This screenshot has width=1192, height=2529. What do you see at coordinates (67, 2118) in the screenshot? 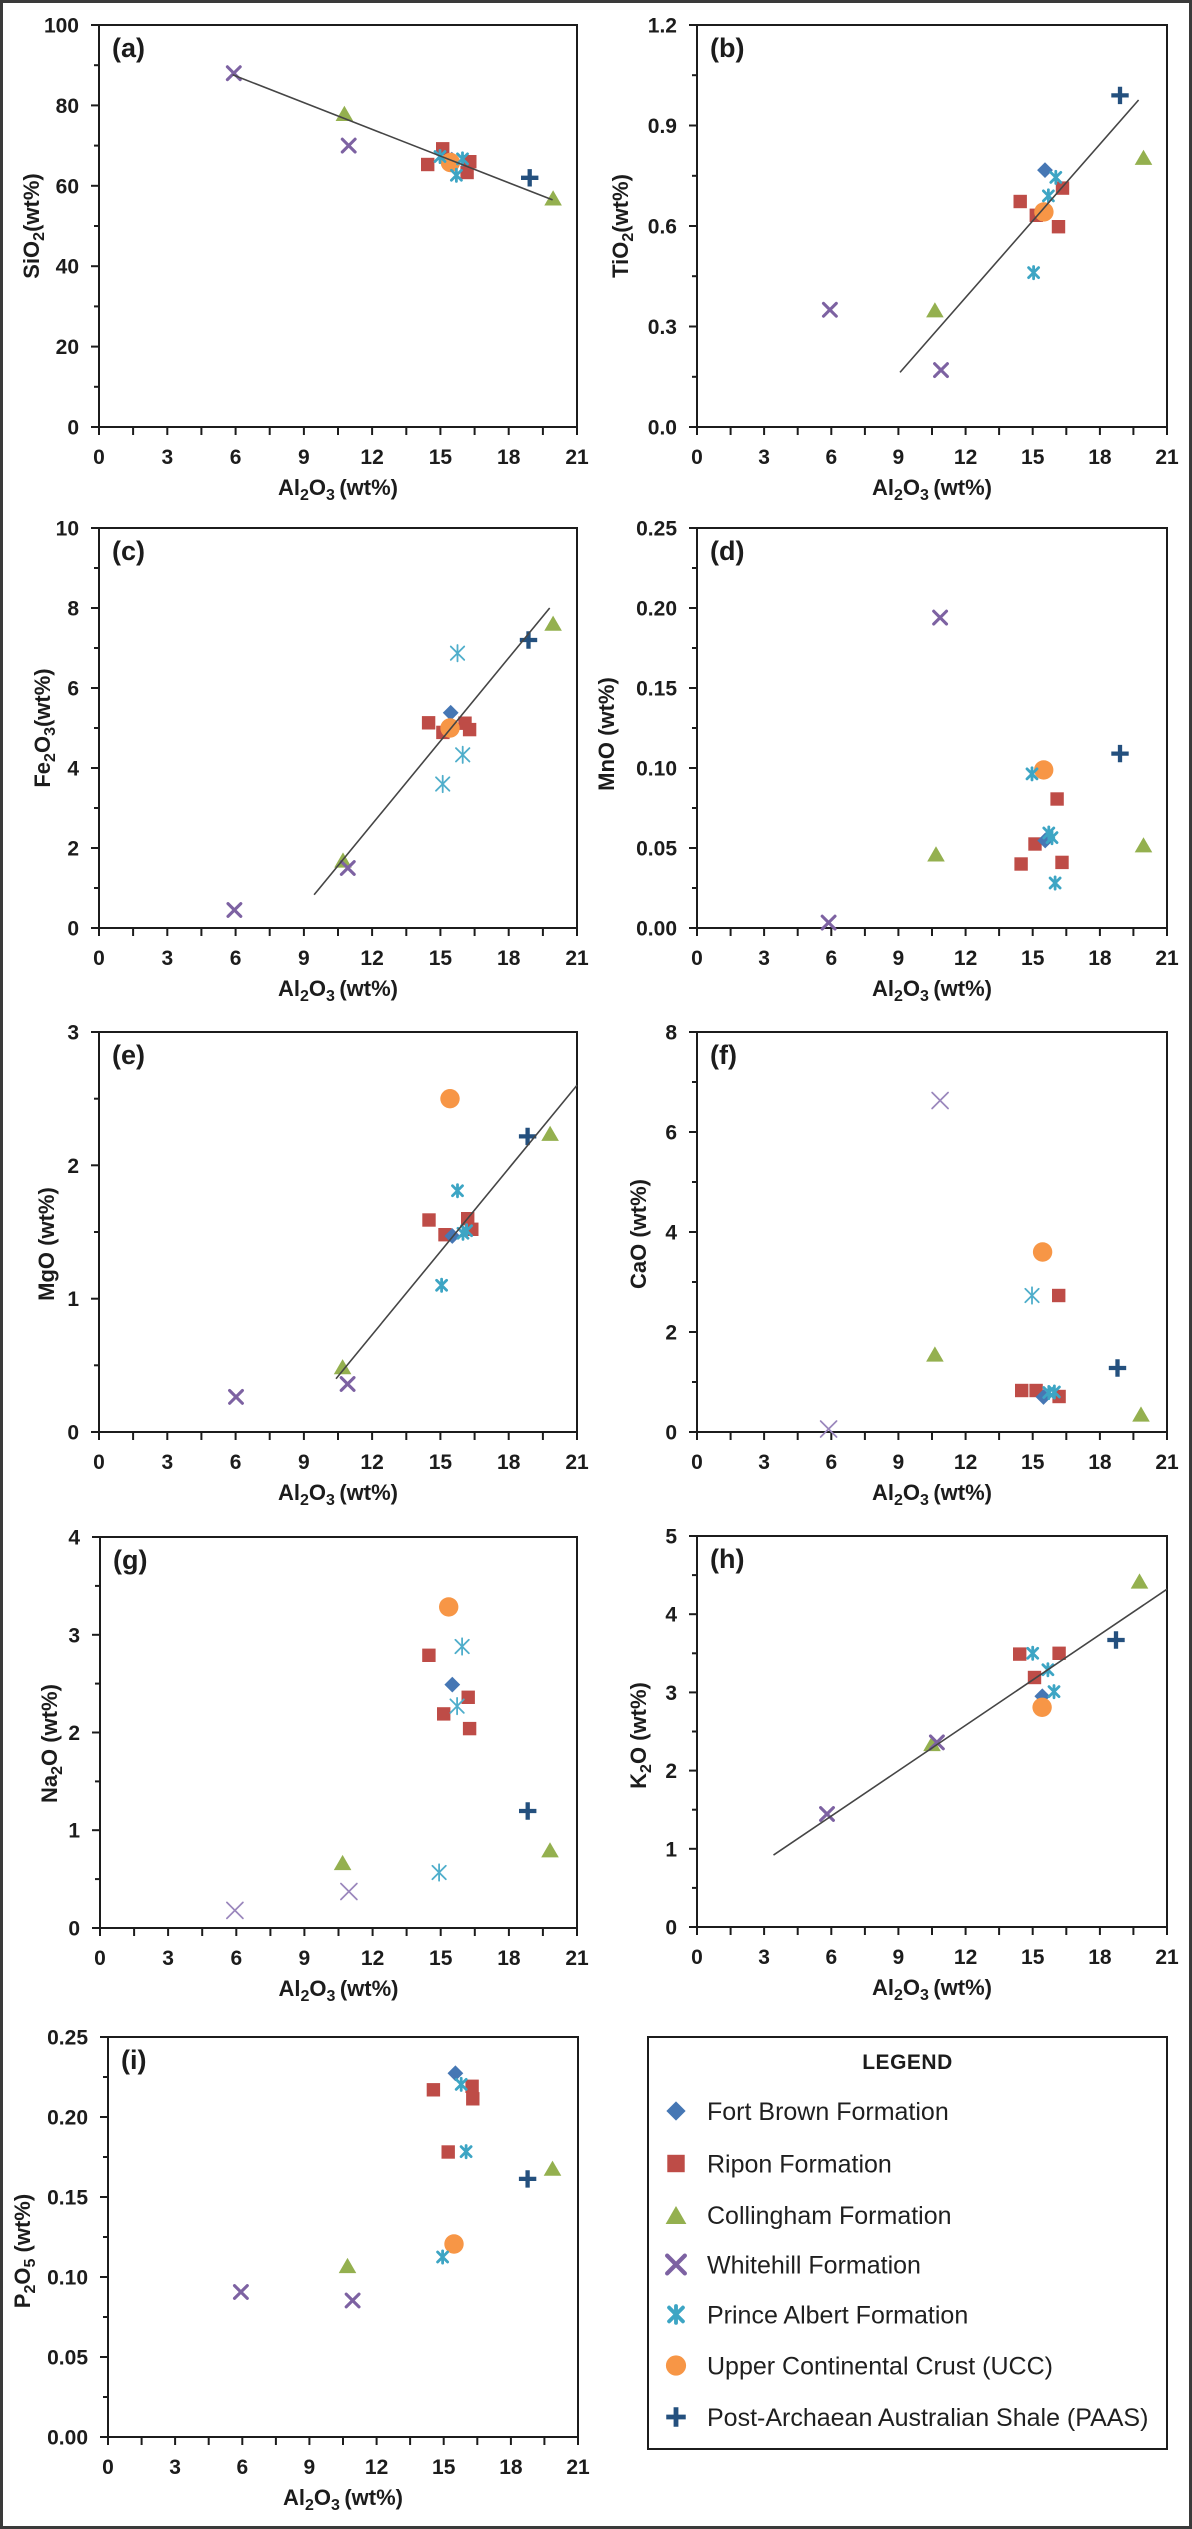
I see `svg-text: 0.20` at bounding box center [67, 2118].